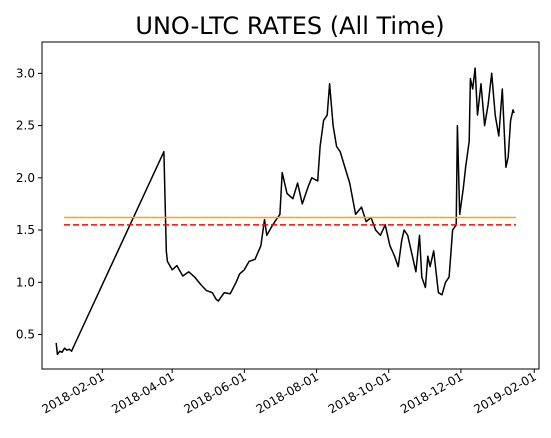  I want to click on reference-lines, so click(290, 221).